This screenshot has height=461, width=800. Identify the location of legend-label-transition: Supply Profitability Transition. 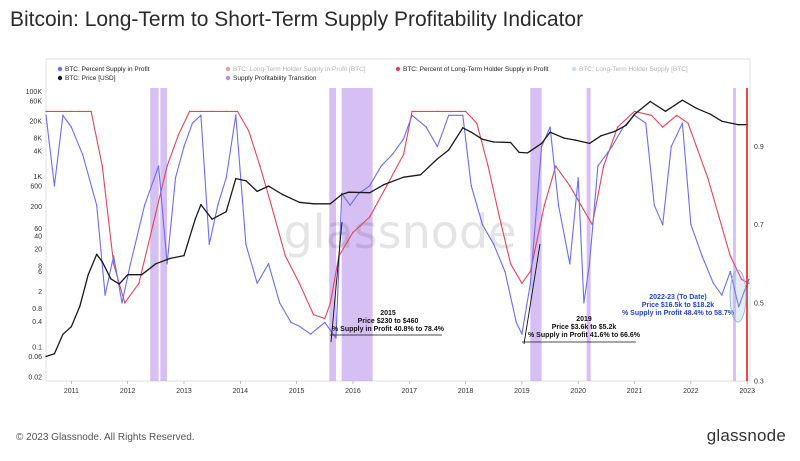
(275, 78).